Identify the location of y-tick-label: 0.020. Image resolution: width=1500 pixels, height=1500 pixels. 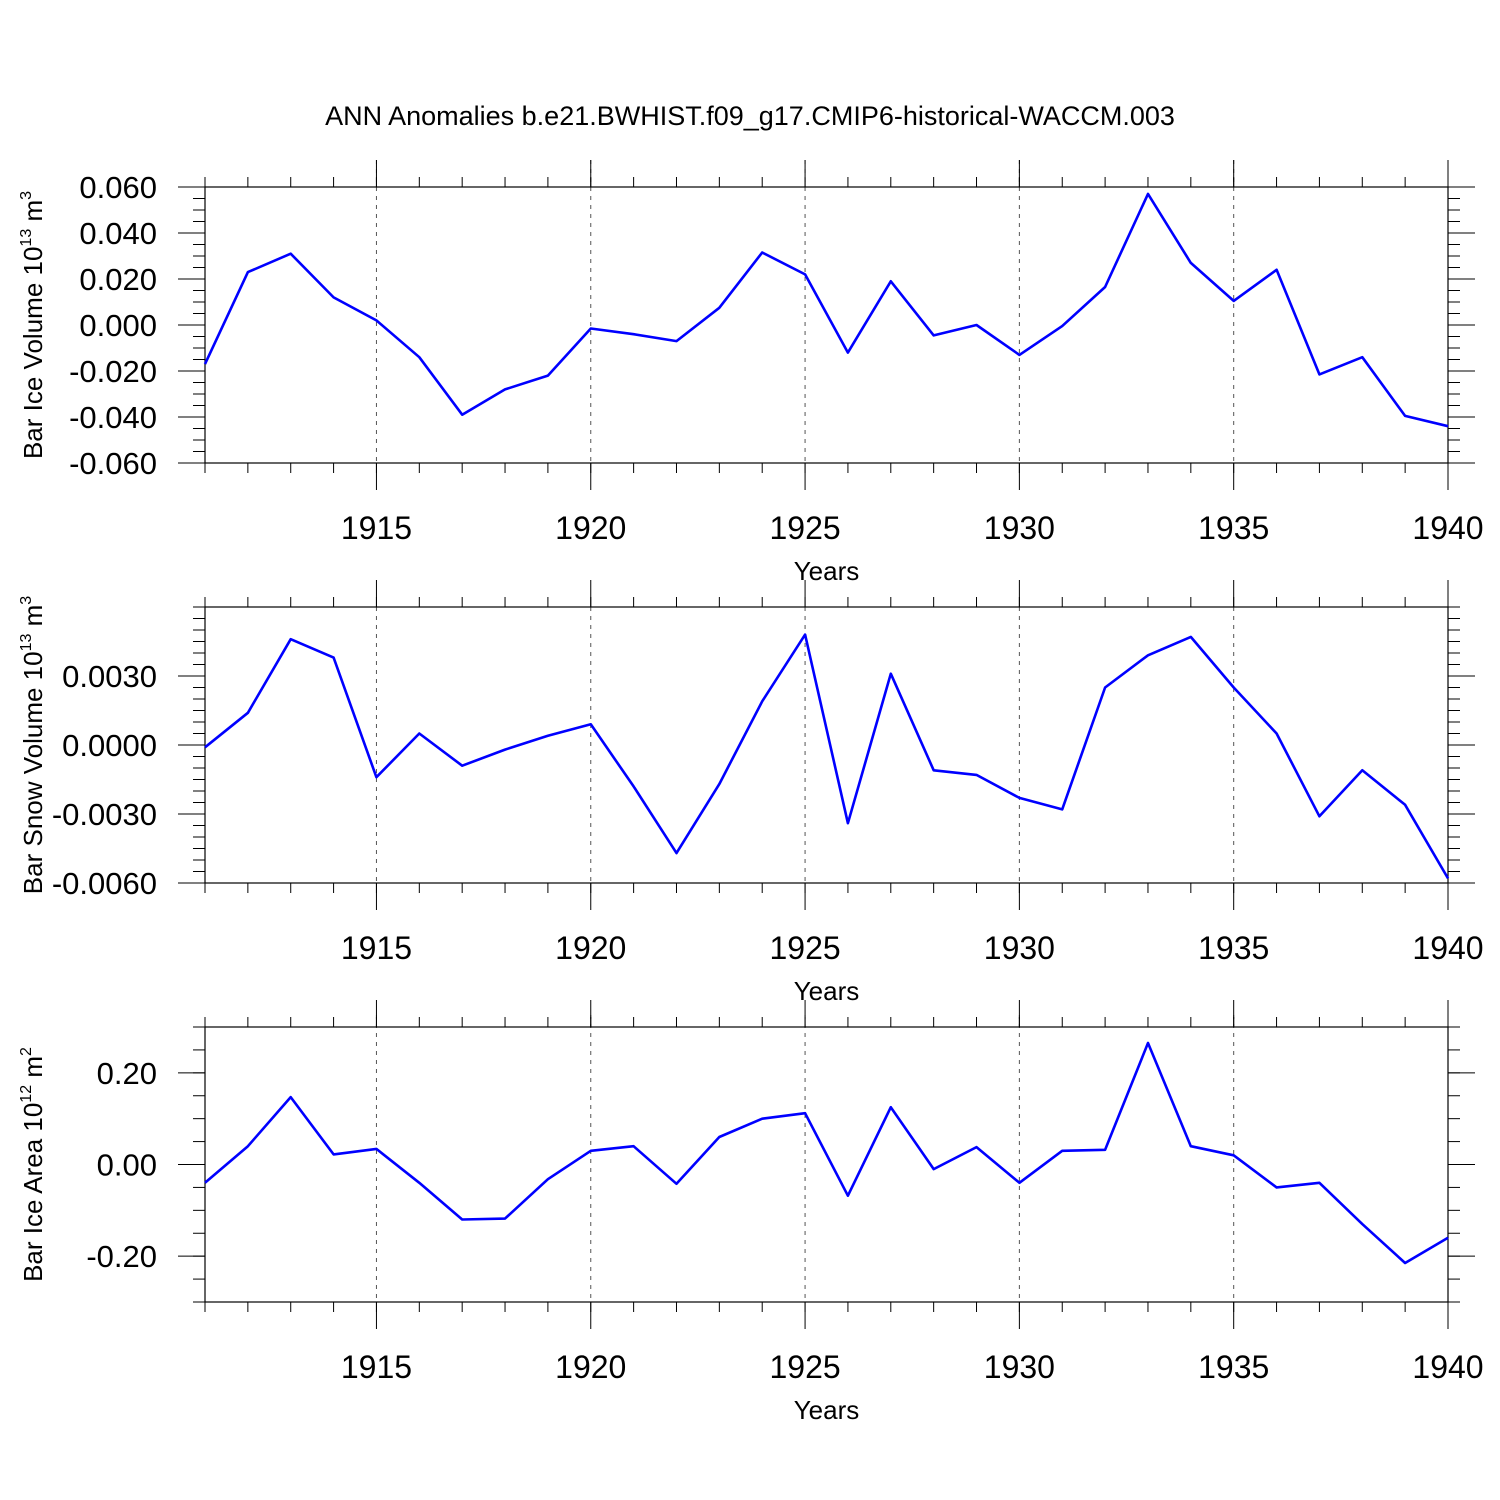
(118, 279).